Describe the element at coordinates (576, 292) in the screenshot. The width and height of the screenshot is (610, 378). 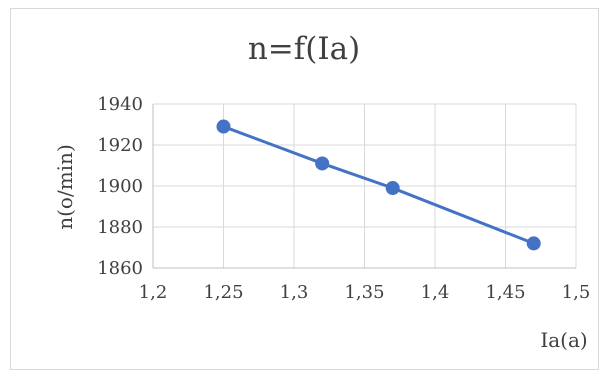
I see `x-tick-label: 1,5` at that location.